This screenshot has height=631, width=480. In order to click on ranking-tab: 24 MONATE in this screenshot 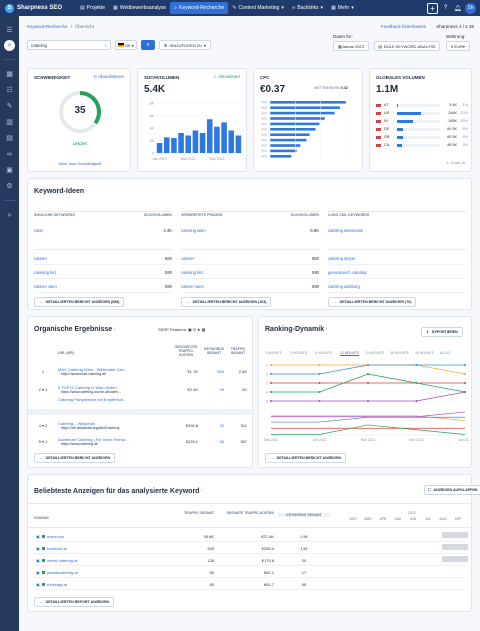, I will do `click(374, 353)`.